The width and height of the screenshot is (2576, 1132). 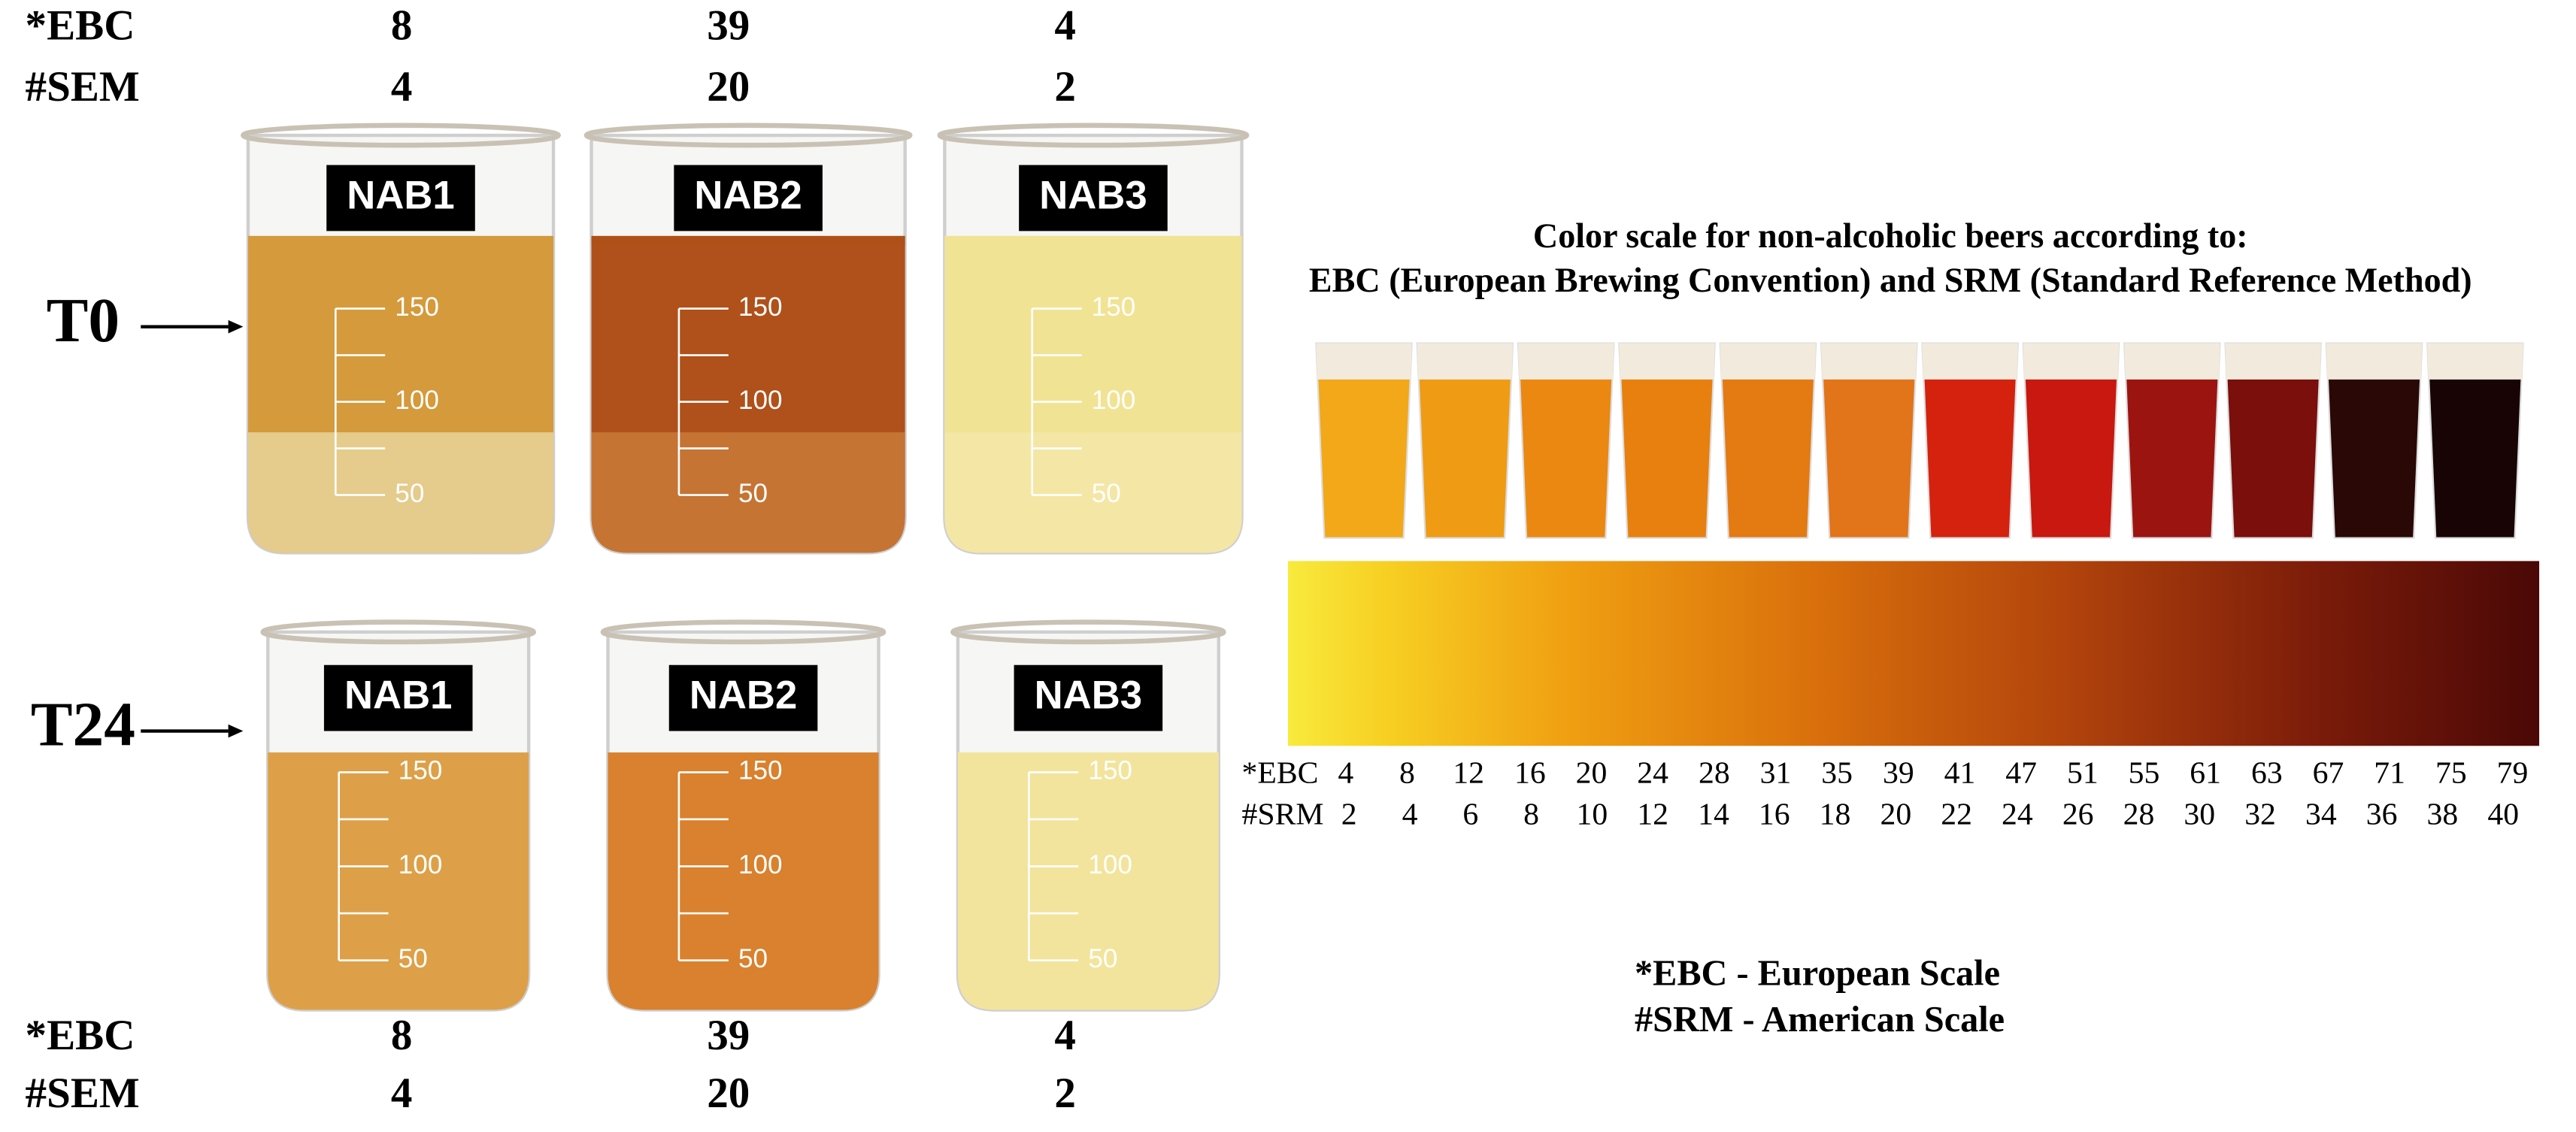 I want to click on ebc-value: 41, so click(x=1960, y=772).